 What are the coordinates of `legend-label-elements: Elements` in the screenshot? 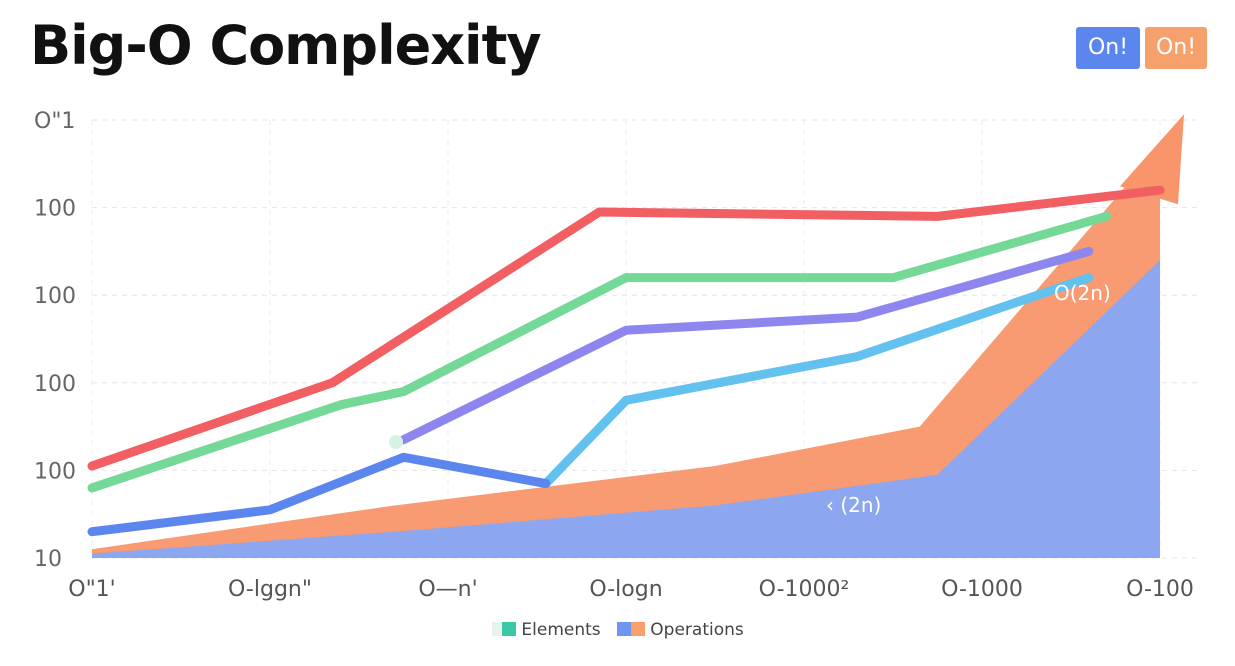 It's located at (561, 630).